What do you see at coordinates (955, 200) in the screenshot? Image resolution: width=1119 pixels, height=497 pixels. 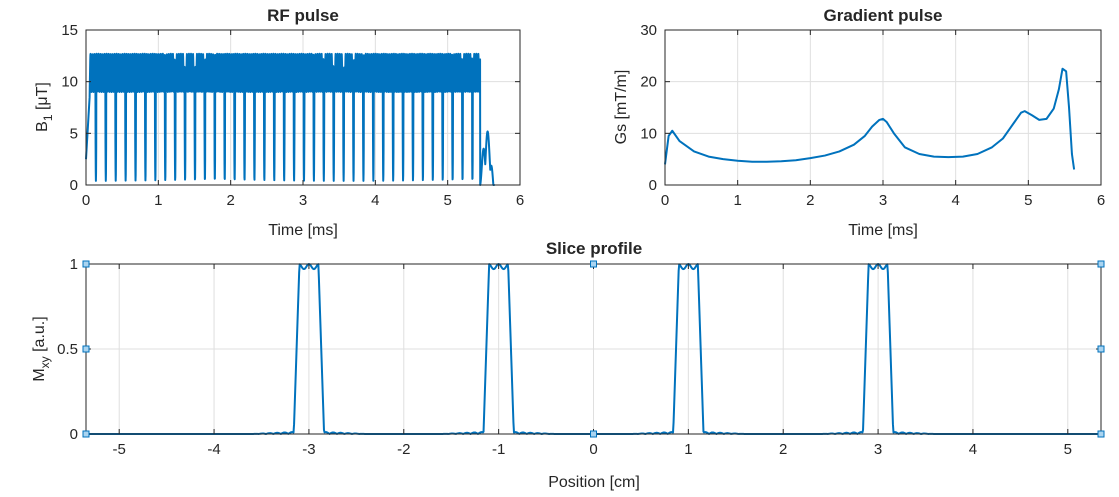 I see `gradient-xtick-label: 4` at bounding box center [955, 200].